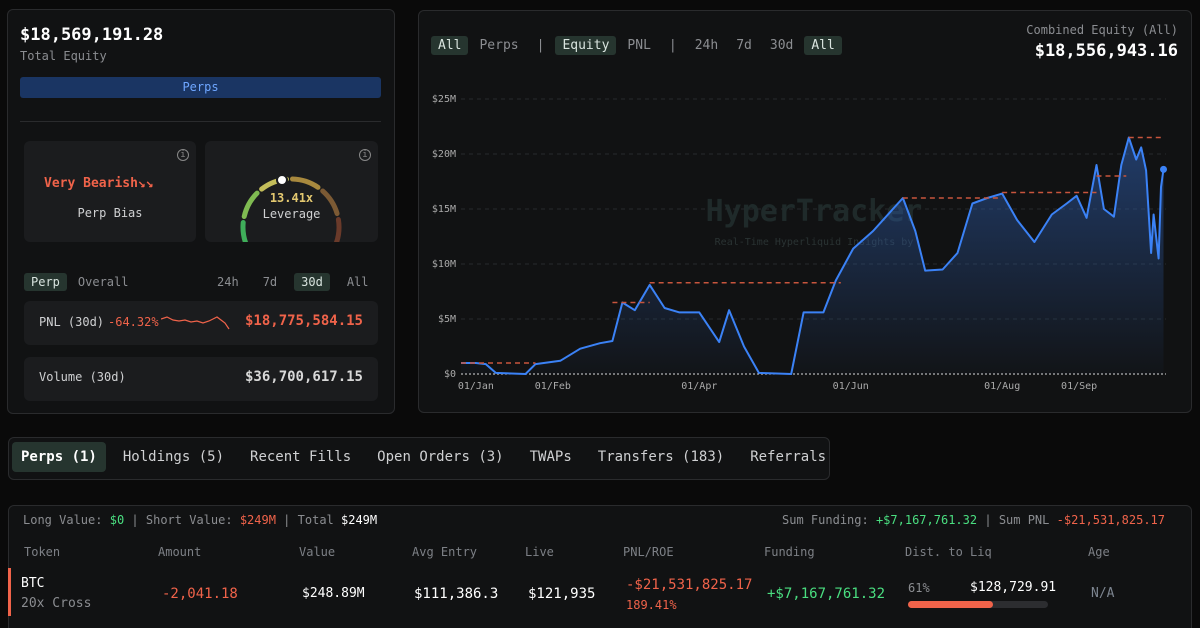 The width and height of the screenshot is (1200, 628). I want to click on column-header: Amount, so click(180, 552).